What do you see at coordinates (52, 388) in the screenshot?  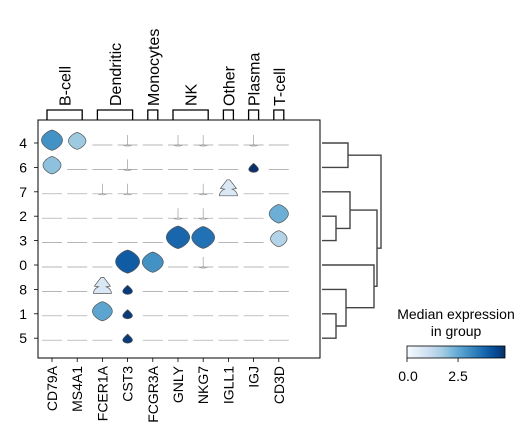 I see `gene-label: CD79A` at bounding box center [52, 388].